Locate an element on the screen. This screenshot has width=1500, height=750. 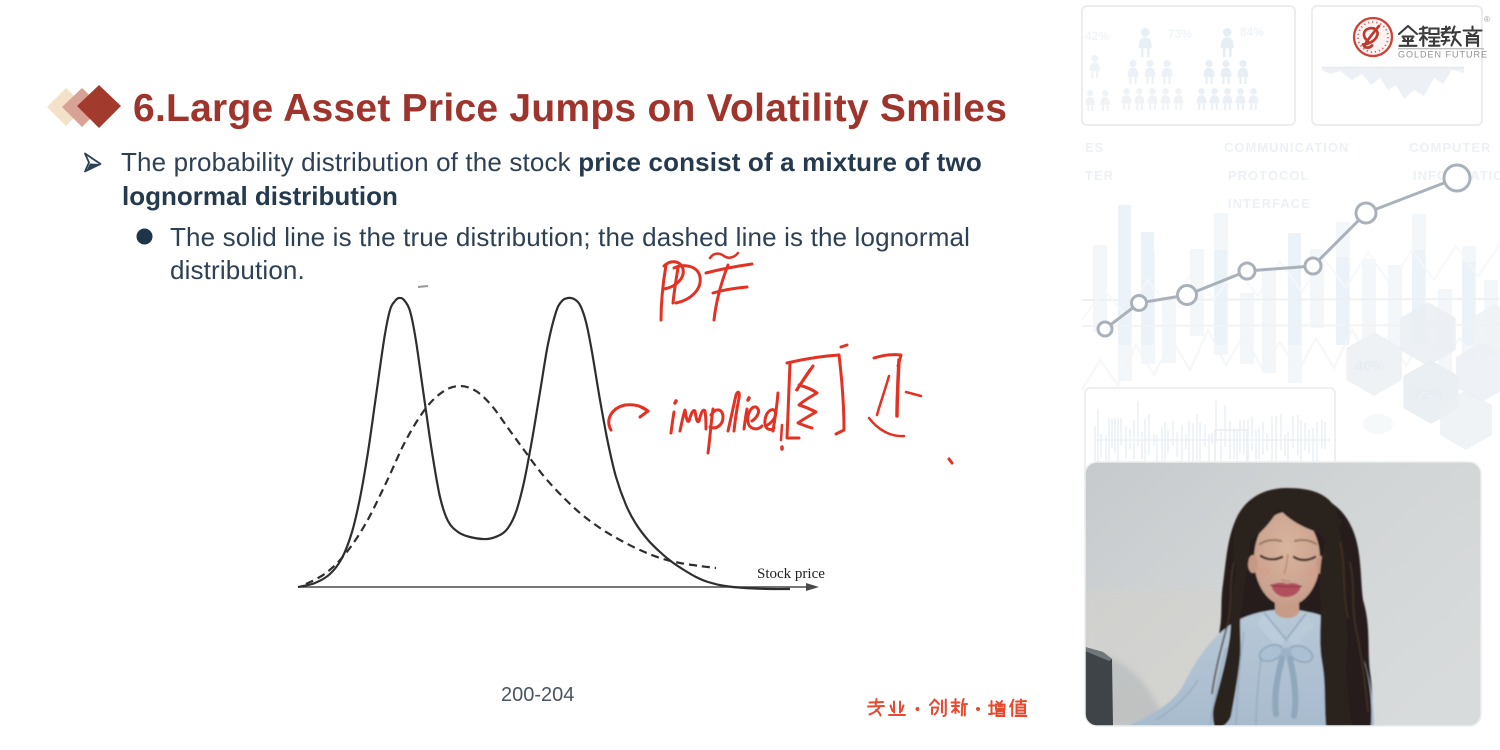
svg-text: COMPUTER is located at coordinates (1450, 147).